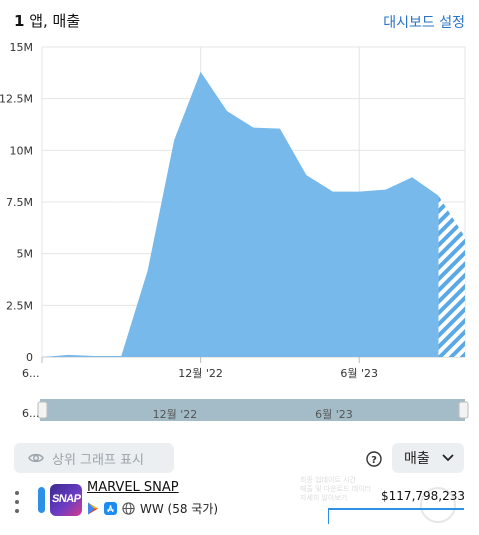  I want to click on app-name-link: MARVEL SNAP, so click(133, 487).